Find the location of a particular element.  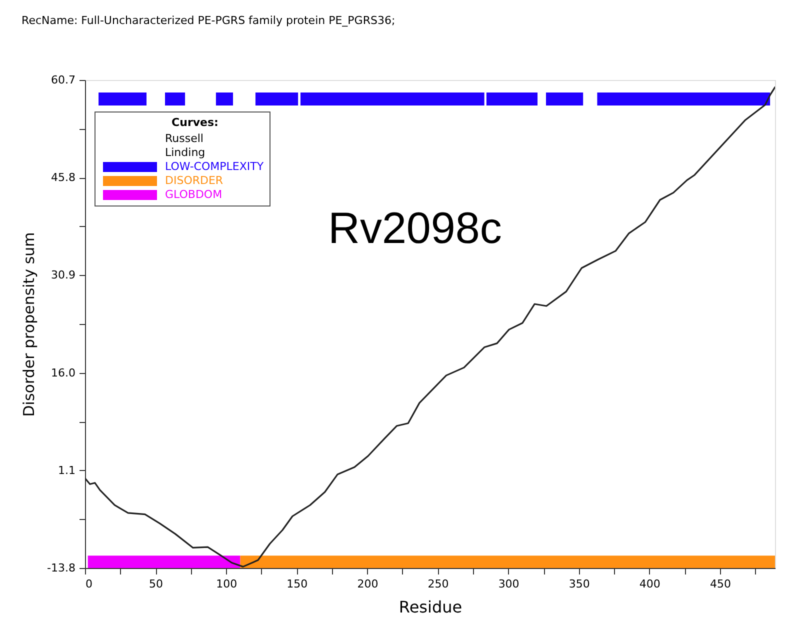

x-tick-label: 350 is located at coordinates (579, 584).